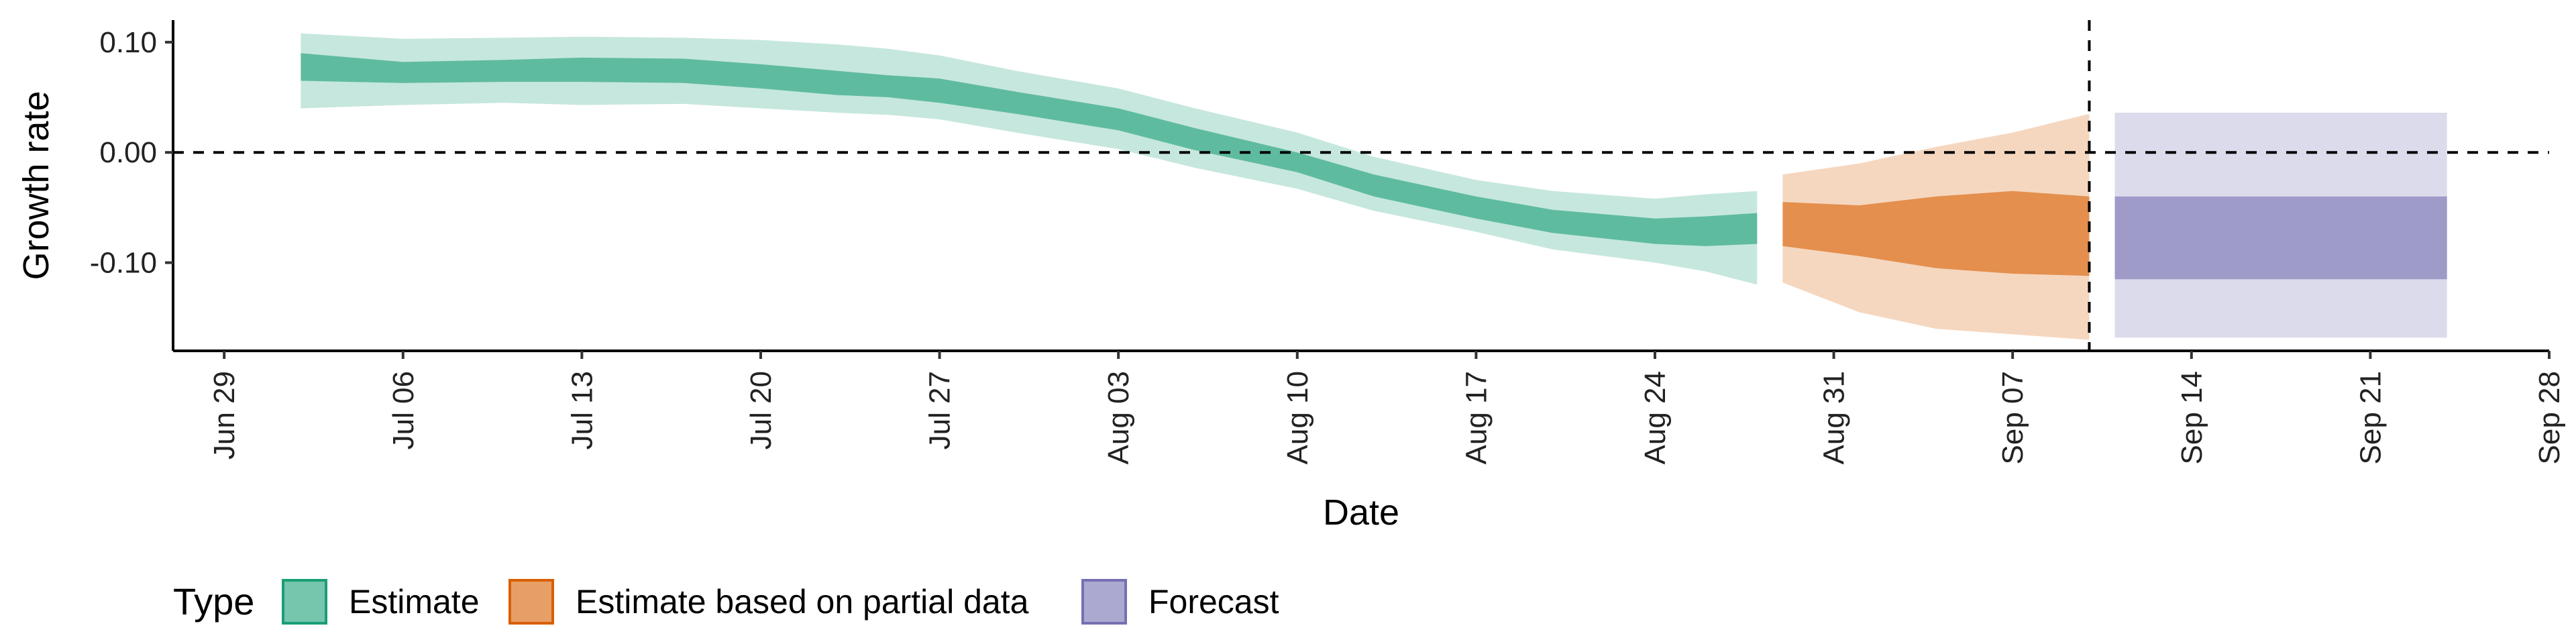 This screenshot has width=2576, height=644. What do you see at coordinates (414, 602) in the screenshot?
I see `legend-label-estimate: Estimate` at bounding box center [414, 602].